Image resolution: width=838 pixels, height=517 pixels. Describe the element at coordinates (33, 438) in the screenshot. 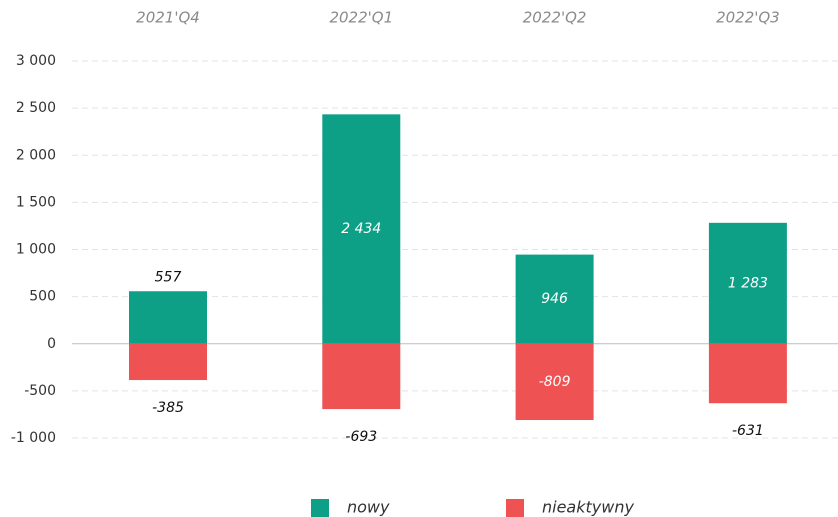

I see `y-tick-label: -1 000` at that location.